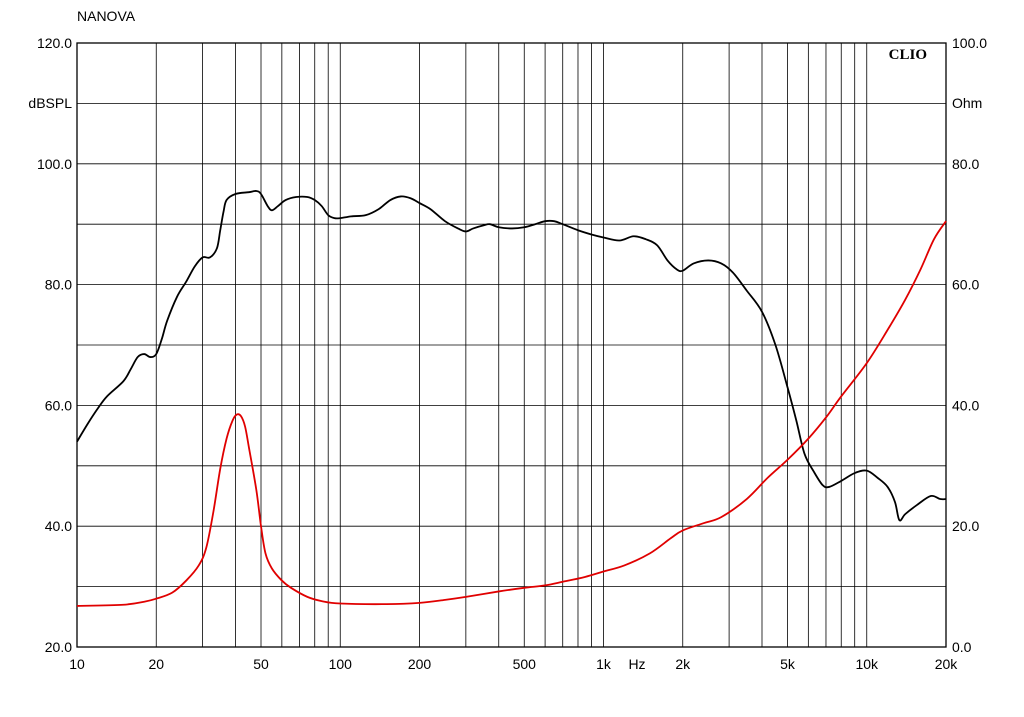  What do you see at coordinates (683, 664) in the screenshot?
I see `x-tick-label: 2k` at bounding box center [683, 664].